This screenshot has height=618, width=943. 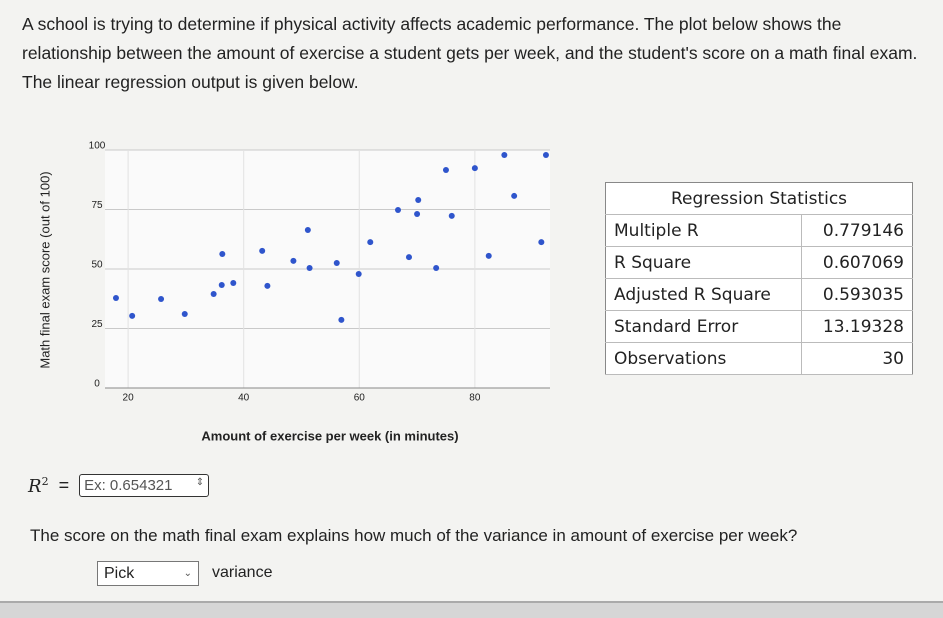 What do you see at coordinates (97, 384) in the screenshot?
I see `y-tick-label: 0` at bounding box center [97, 384].